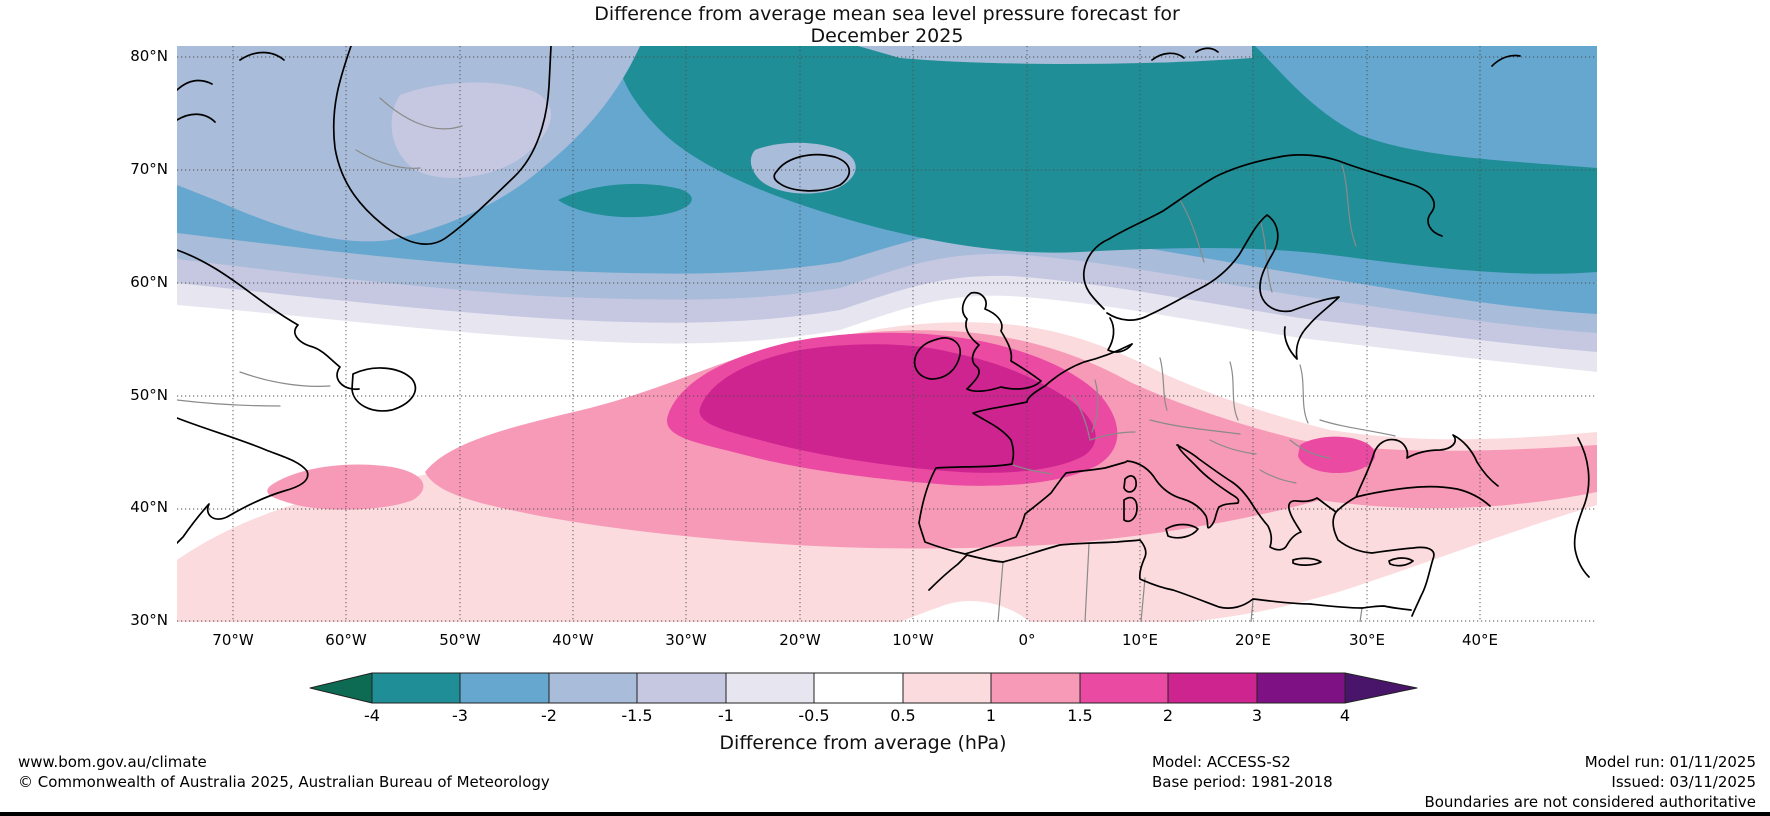 The image size is (1770, 816). What do you see at coordinates (1221, 762) in the screenshot?
I see `footer-model: Model: ACCESS-S2` at bounding box center [1221, 762].